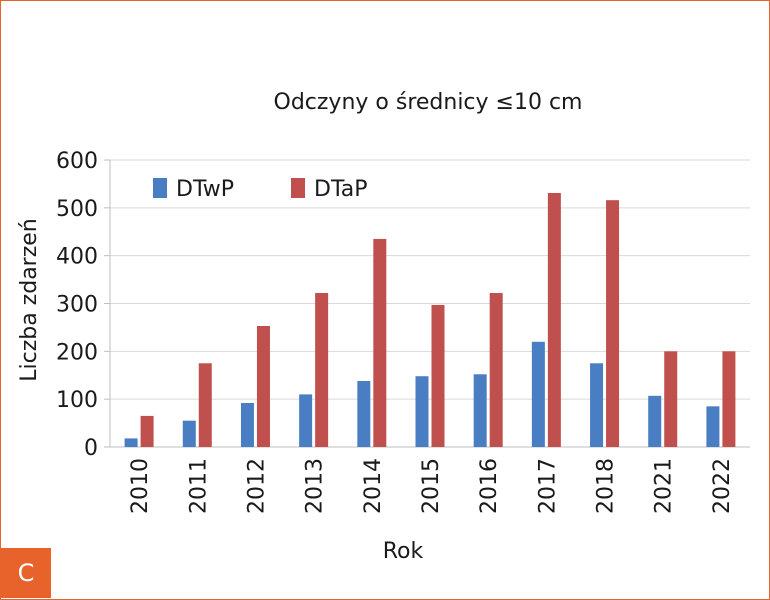 This screenshot has width=770, height=600. What do you see at coordinates (26, 573) in the screenshot?
I see `panel-badge: C` at bounding box center [26, 573].